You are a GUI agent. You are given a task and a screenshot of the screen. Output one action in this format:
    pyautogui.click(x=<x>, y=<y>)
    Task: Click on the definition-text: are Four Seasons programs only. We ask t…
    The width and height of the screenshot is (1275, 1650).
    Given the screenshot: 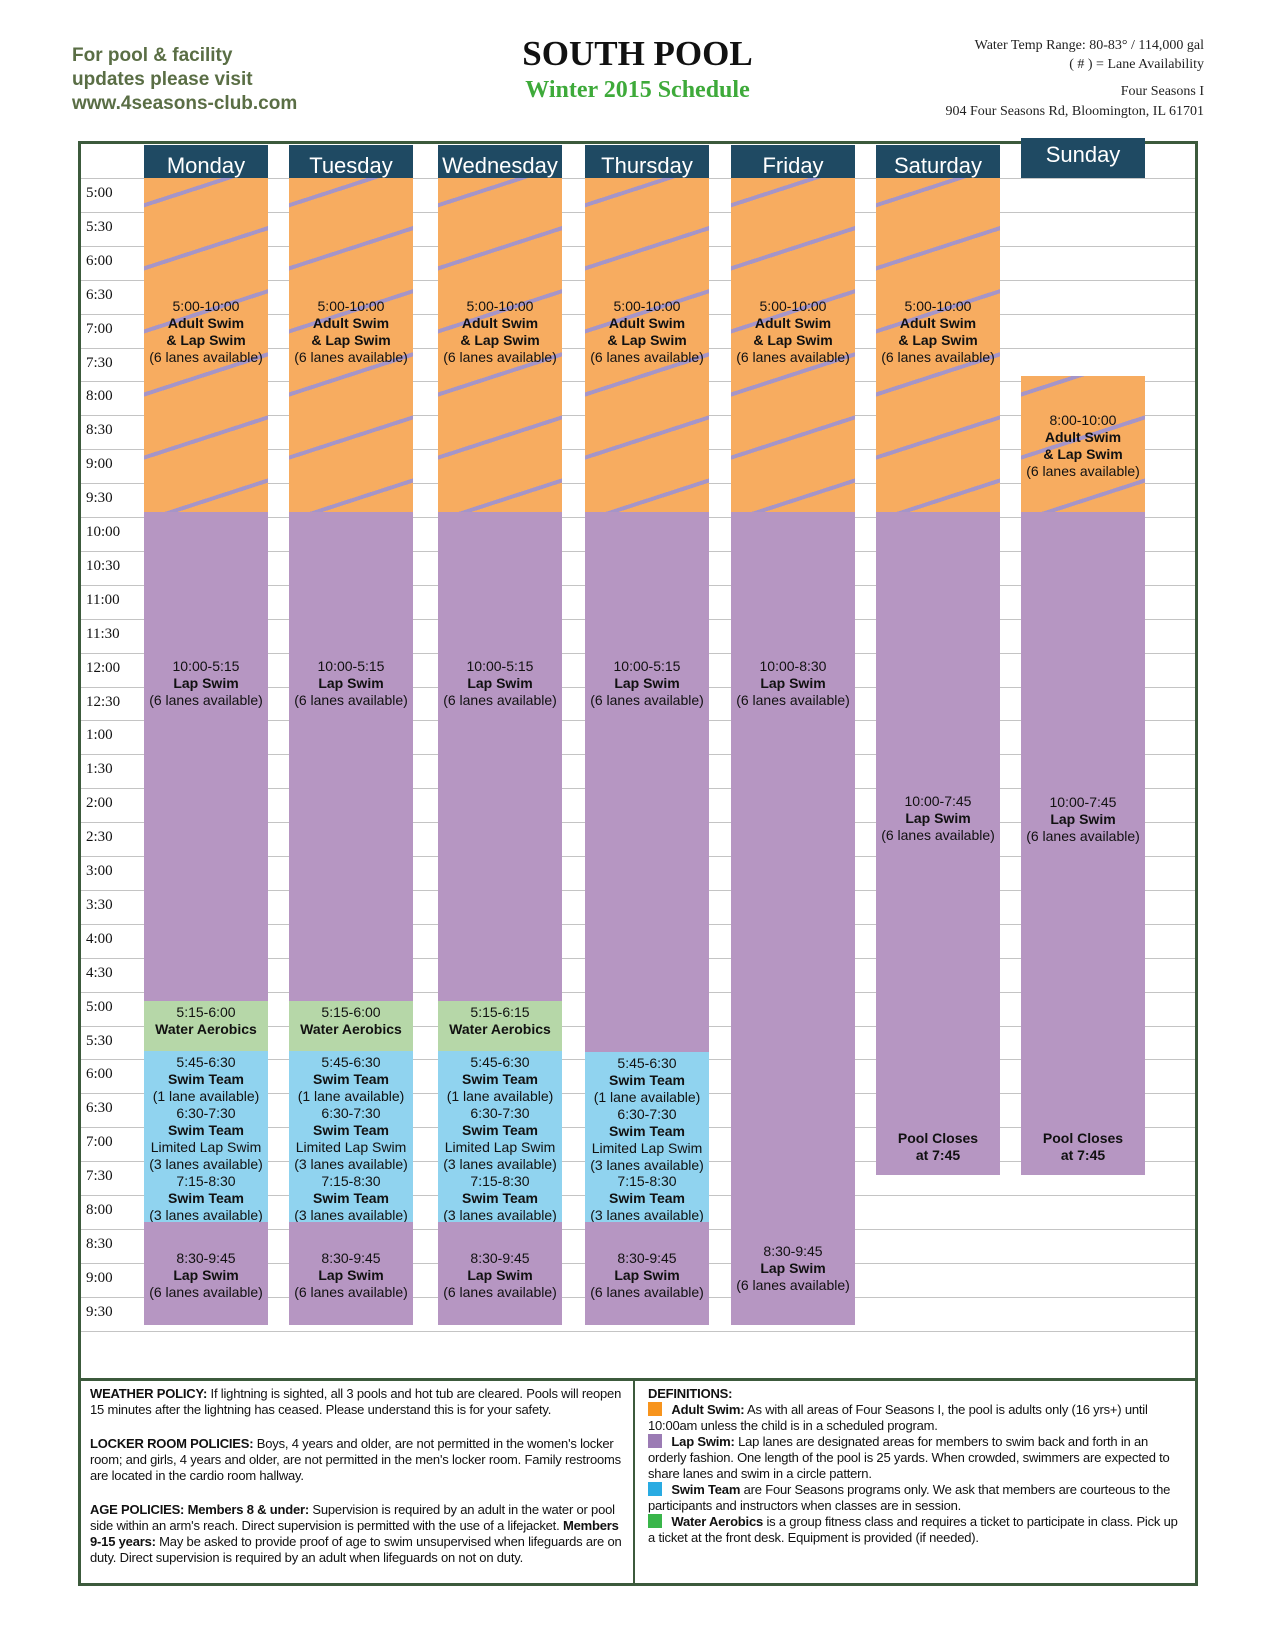 What is the action you would take?
    pyautogui.click(x=909, y=1497)
    